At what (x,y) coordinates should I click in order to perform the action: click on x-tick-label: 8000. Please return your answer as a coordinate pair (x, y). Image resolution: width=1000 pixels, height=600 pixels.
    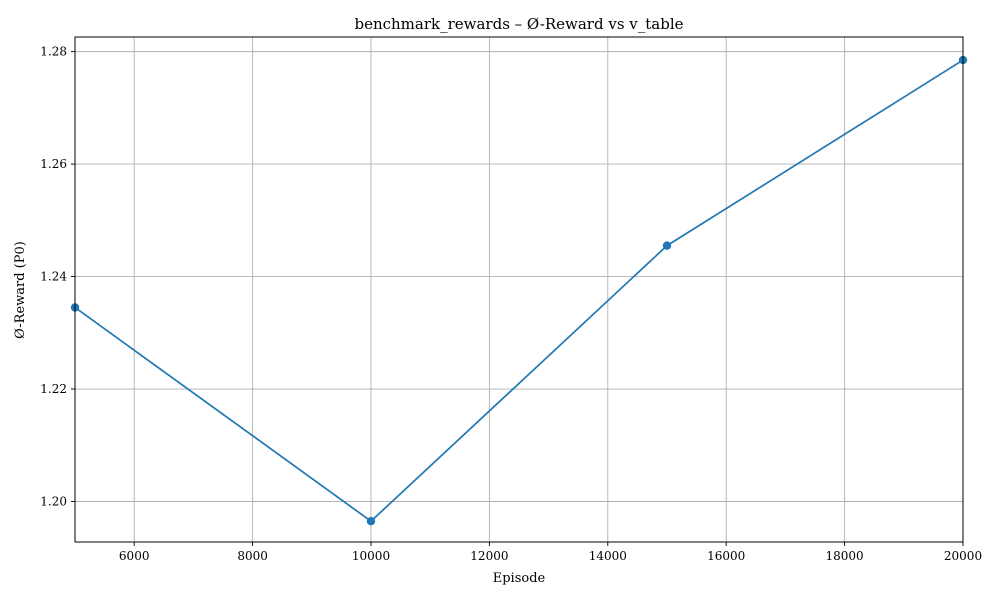
    Looking at the image, I should click on (252, 556).